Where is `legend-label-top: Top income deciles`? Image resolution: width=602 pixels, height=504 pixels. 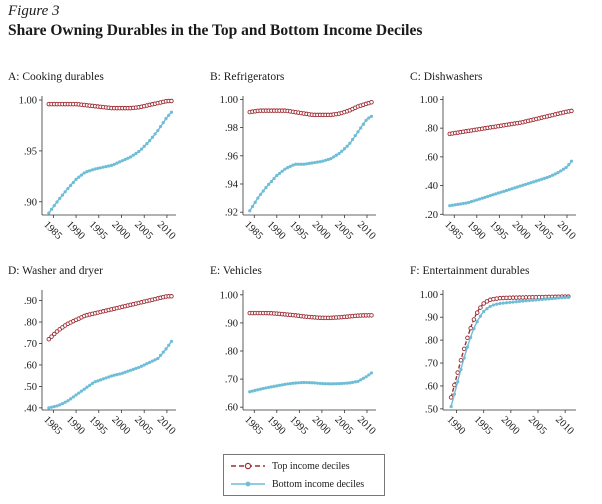 legend-label-top: Top income deciles is located at coordinates (311, 466).